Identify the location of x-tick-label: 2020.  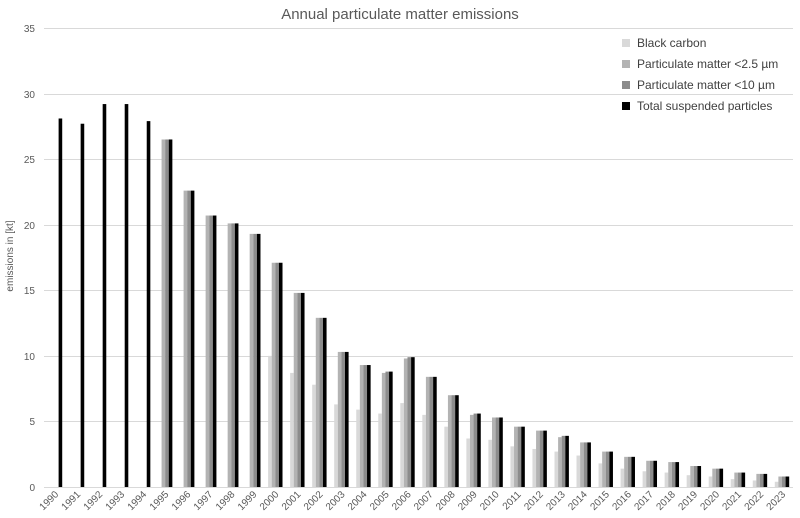
(711, 501).